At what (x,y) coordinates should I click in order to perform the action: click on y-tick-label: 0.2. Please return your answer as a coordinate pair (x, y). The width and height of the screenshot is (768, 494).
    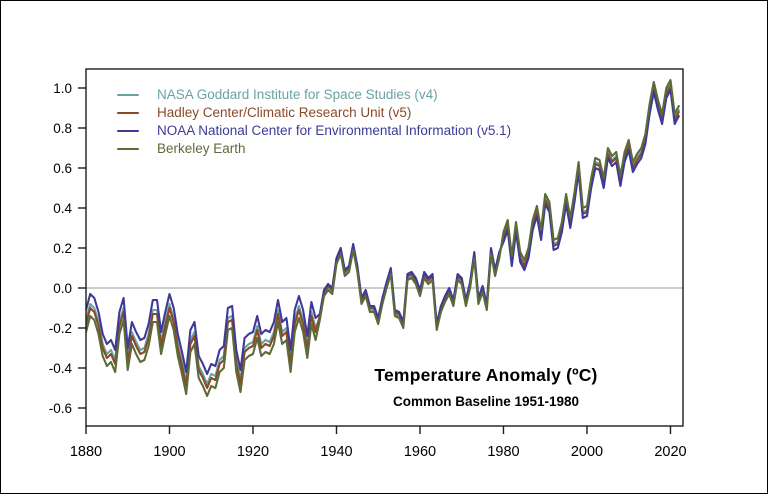
    Looking at the image, I should click on (62, 248).